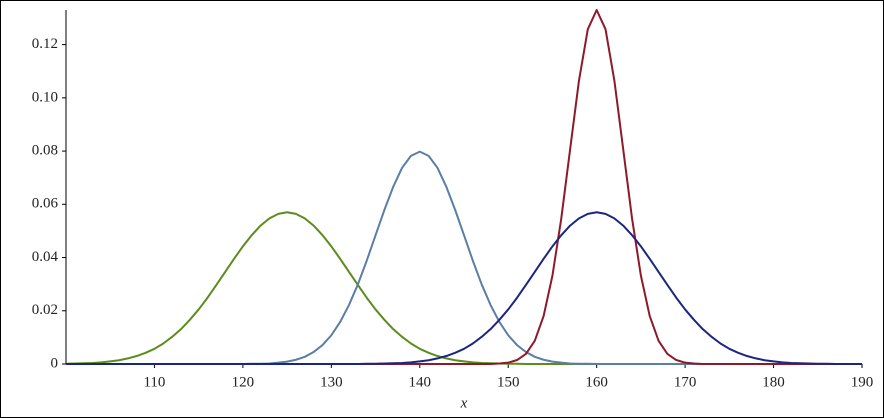 The image size is (884, 418). What do you see at coordinates (862, 382) in the screenshot?
I see `x-tick-label: 190` at bounding box center [862, 382].